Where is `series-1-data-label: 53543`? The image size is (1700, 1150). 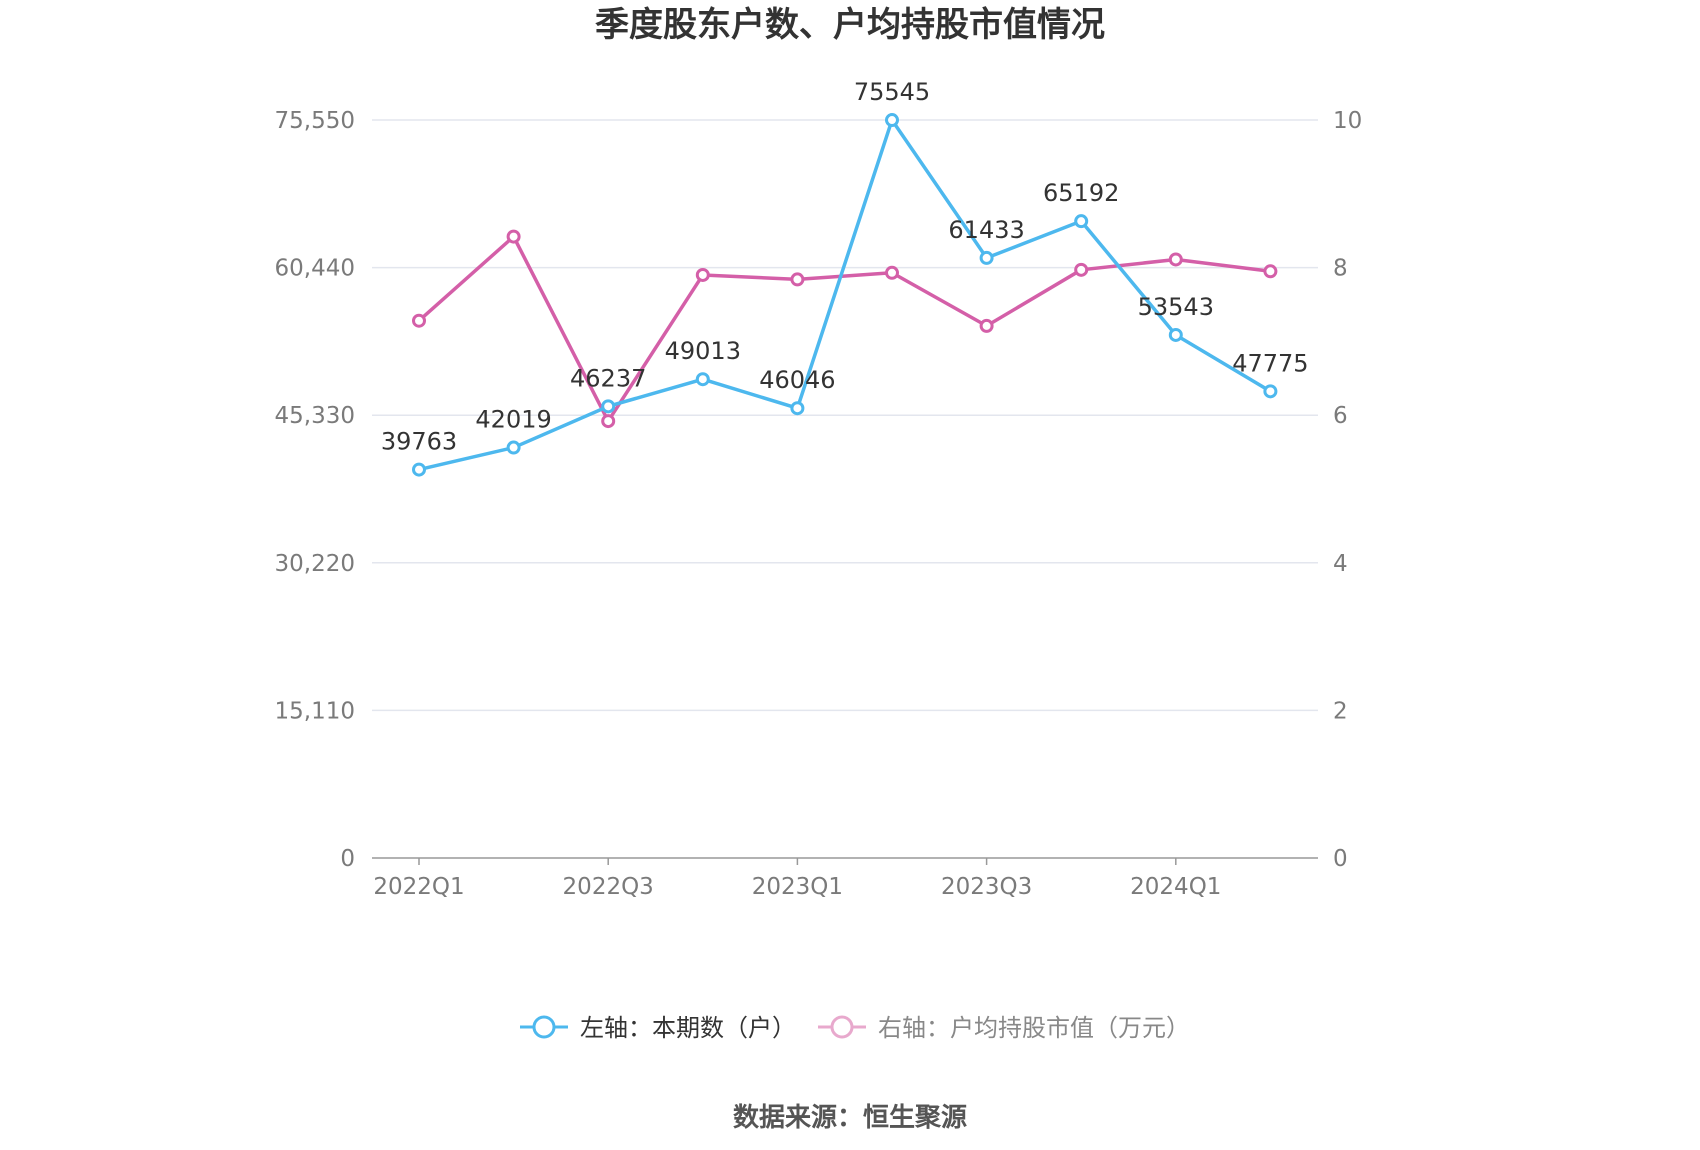 series-1-data-label: 53543 is located at coordinates (1176, 307).